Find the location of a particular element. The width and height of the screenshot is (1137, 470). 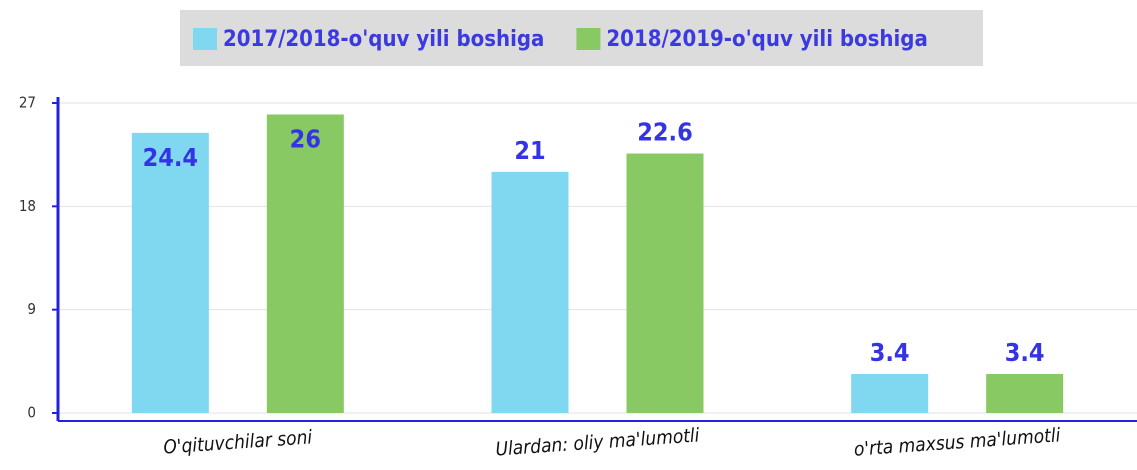

y-tick-label: 9 is located at coordinates (31, 309).